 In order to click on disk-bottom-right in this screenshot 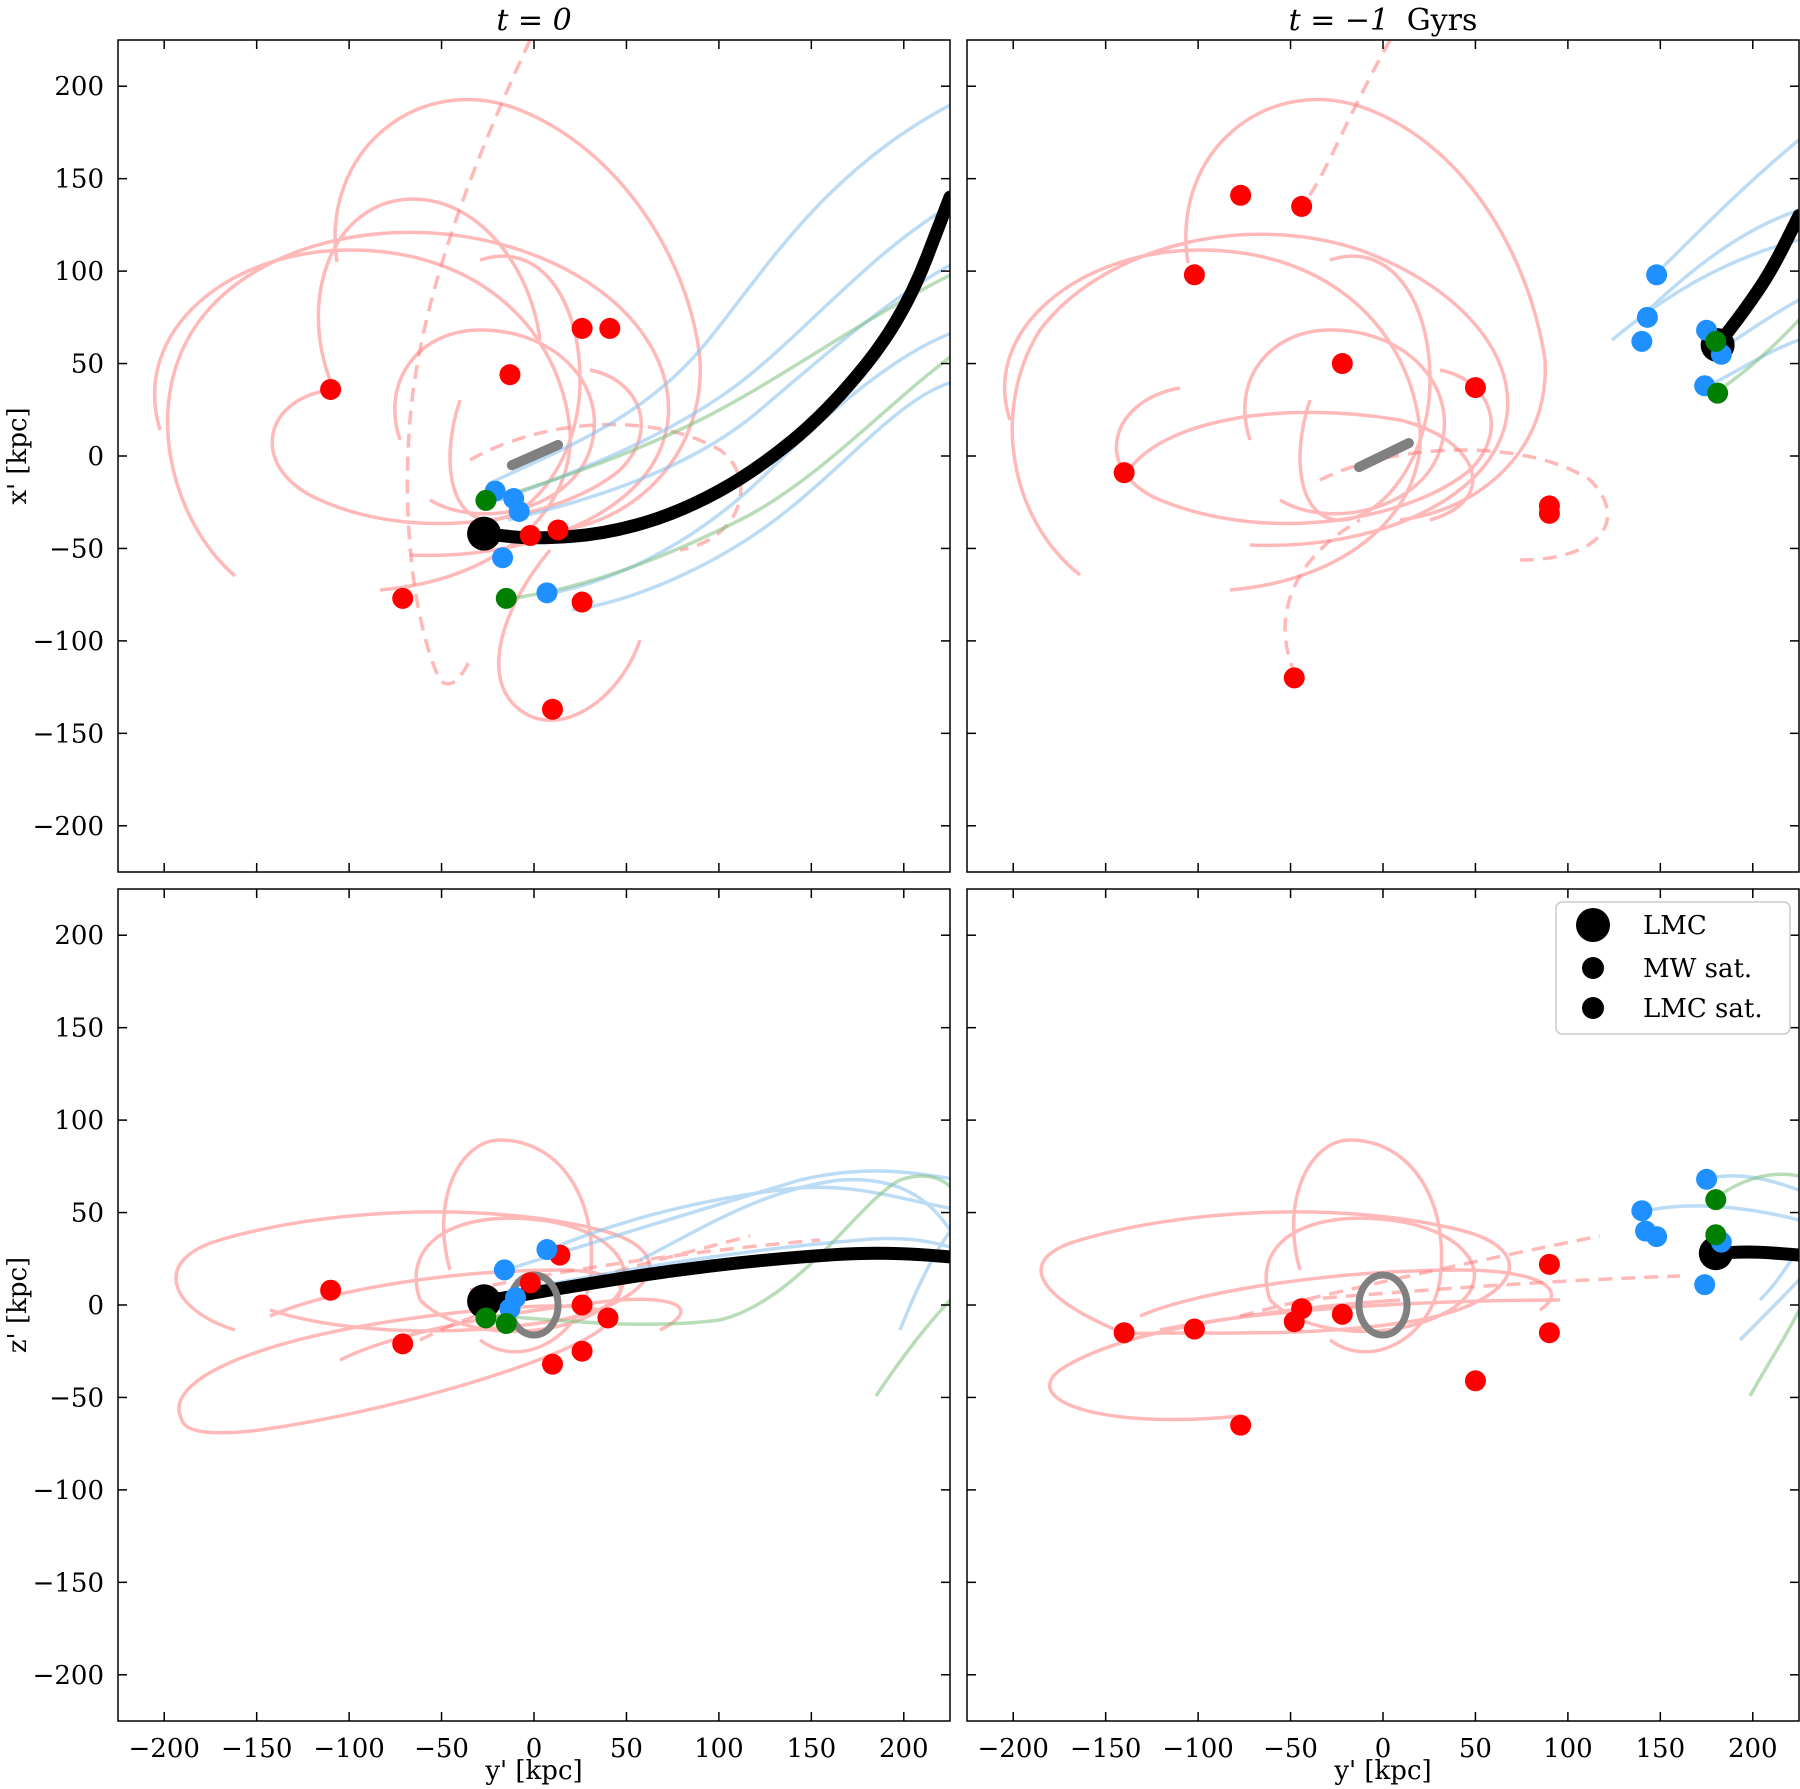, I will do `click(1383, 1305)`.